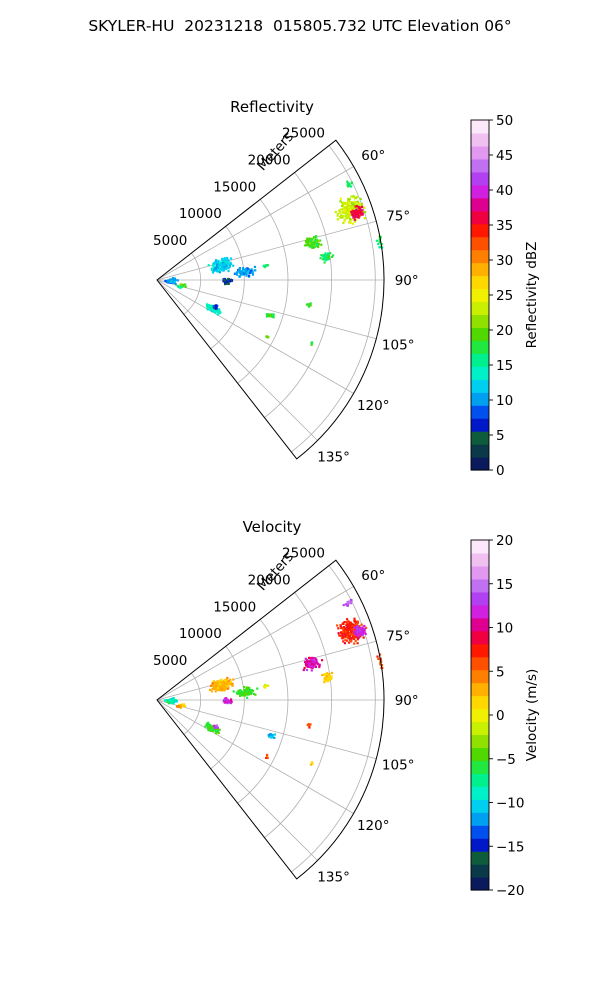  What do you see at coordinates (373, 576) in the screenshot?
I see `azimuth-tick-label: 60°` at bounding box center [373, 576].